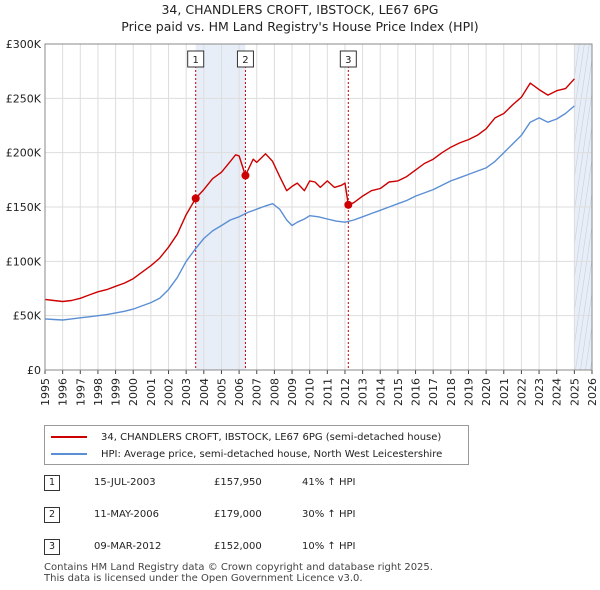  Describe the element at coordinates (24, 261) in the screenshot. I see `y-tick-label: £100K` at that location.